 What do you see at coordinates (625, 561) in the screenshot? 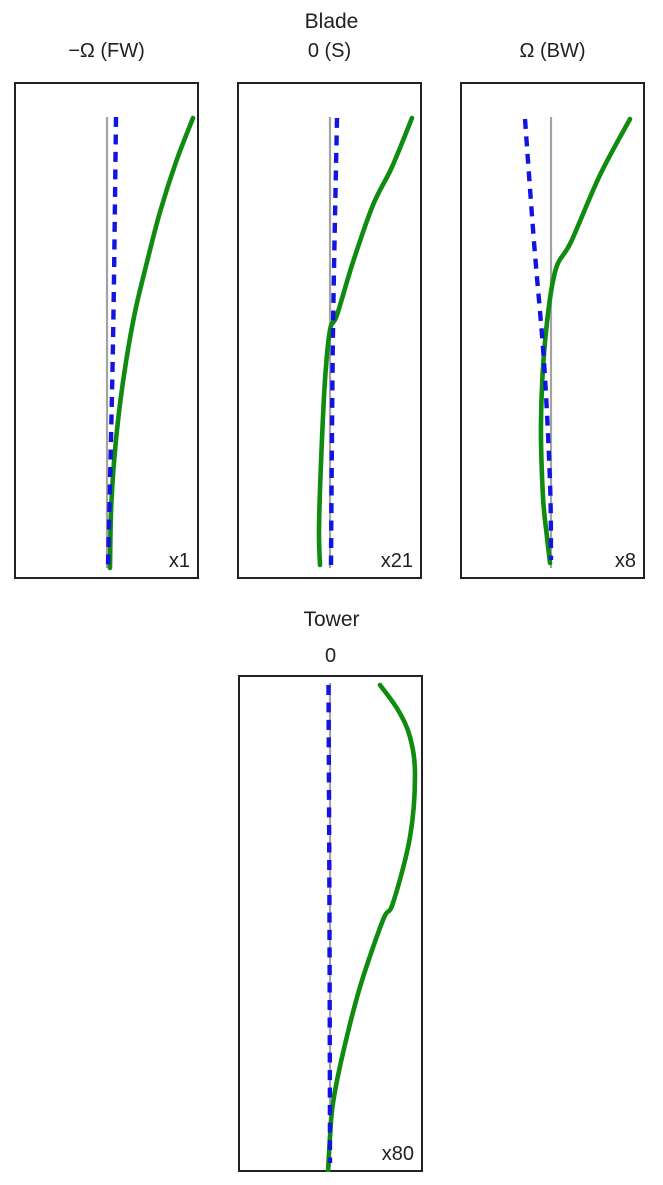
I see `scale-label-blade-bw: x8` at bounding box center [625, 561].